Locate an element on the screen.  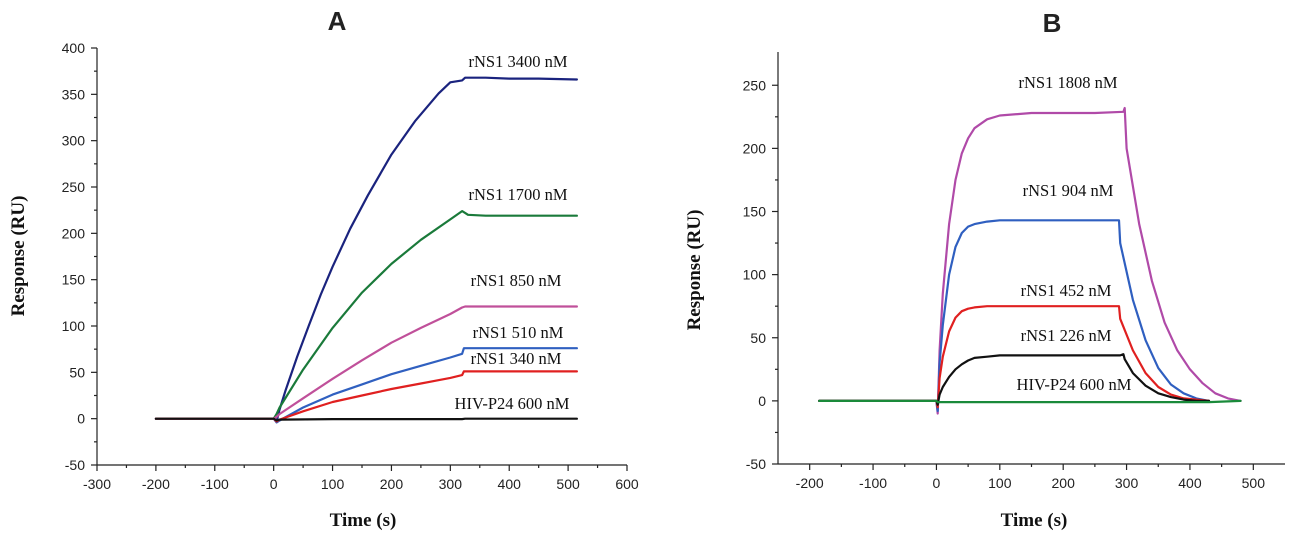
panel-a-y-tick-label: 50 is located at coordinates (77, 372).